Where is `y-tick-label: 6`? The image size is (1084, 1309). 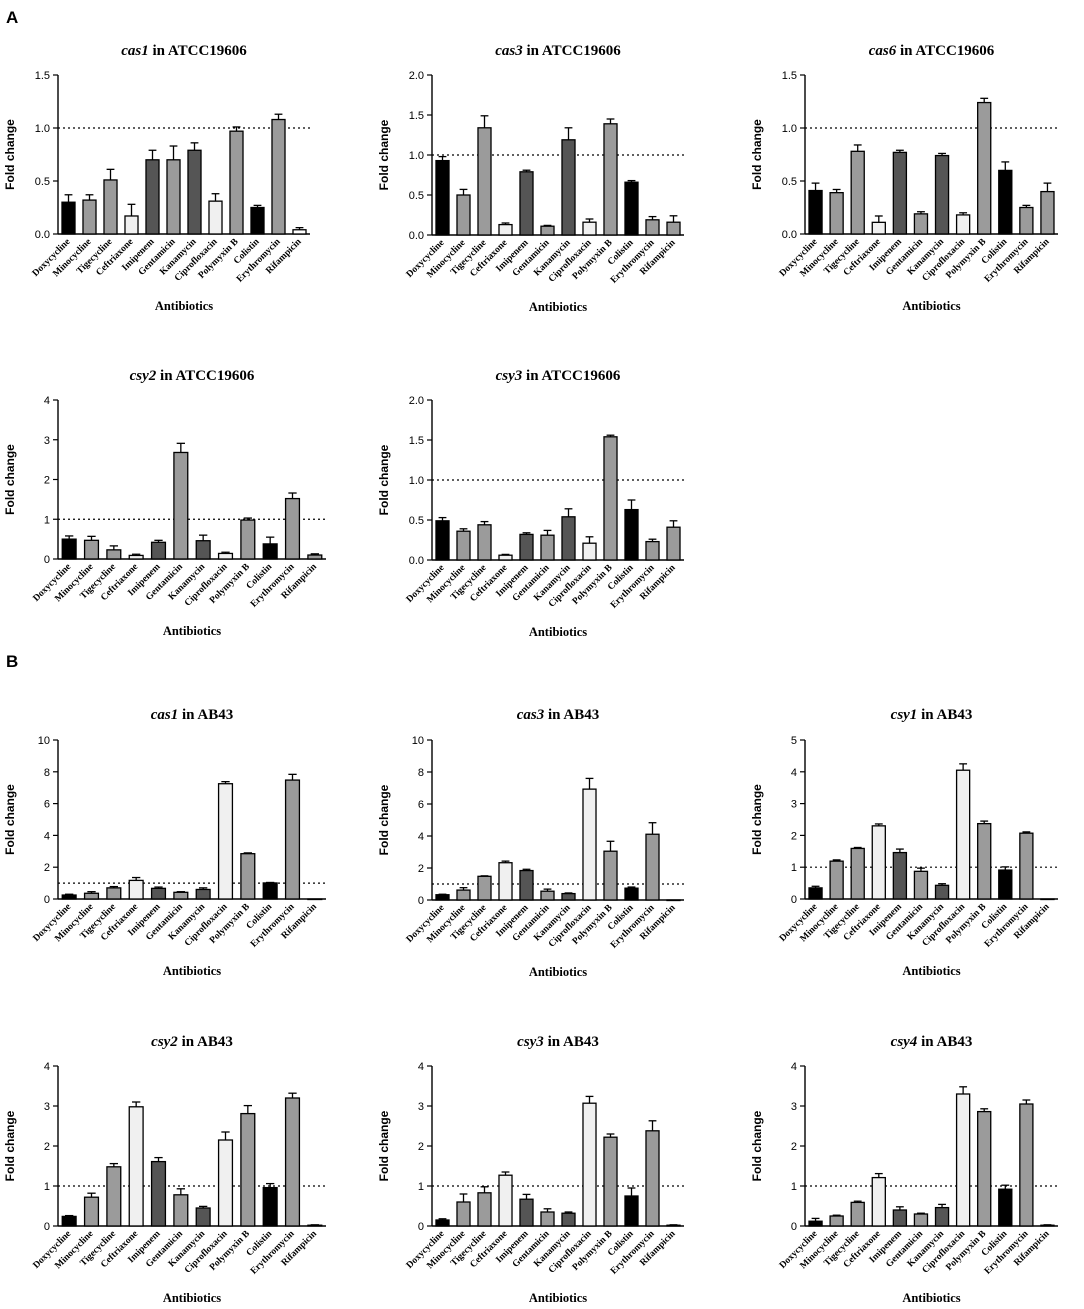 y-tick-label: 6 is located at coordinates (47, 805).